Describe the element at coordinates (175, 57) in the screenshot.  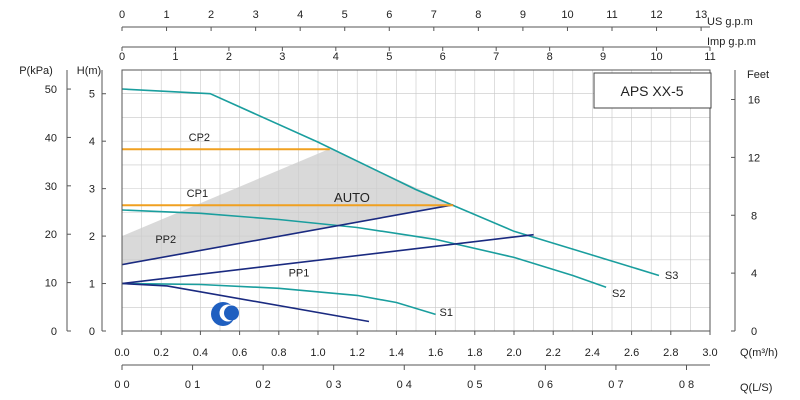
I see `x-imp-tick-label: 1` at that location.